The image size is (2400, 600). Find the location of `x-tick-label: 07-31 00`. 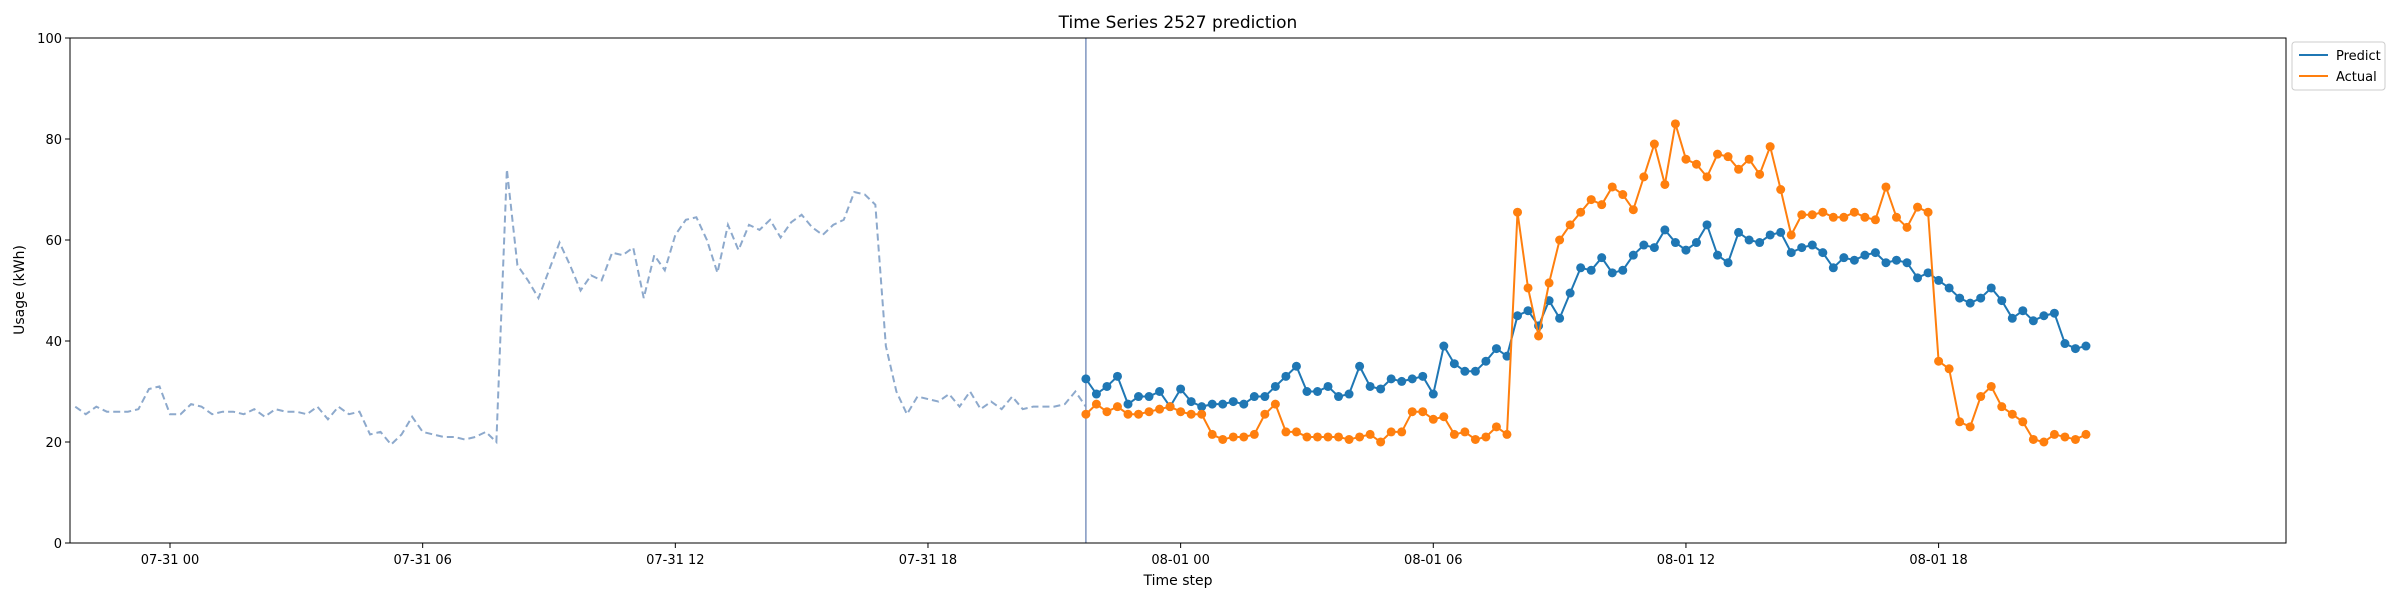

x-tick-label: 07-31 00 is located at coordinates (170, 560).